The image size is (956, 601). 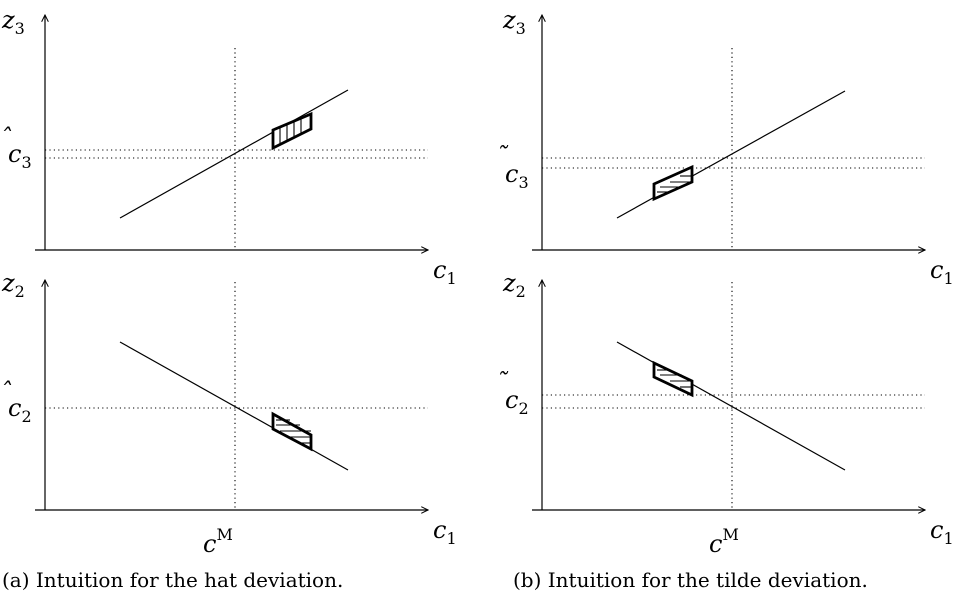 I want to click on panel-b-caption: (b) Intuition for the tilde deviation., so click(x=690, y=580).